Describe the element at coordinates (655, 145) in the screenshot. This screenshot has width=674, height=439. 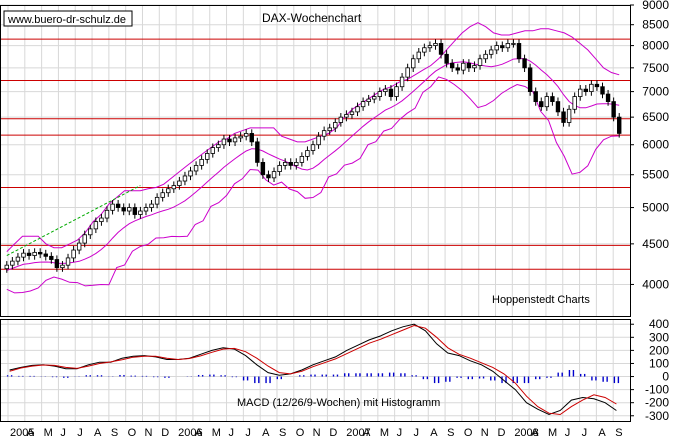
I see `price-axis-tick-label: 6000` at that location.